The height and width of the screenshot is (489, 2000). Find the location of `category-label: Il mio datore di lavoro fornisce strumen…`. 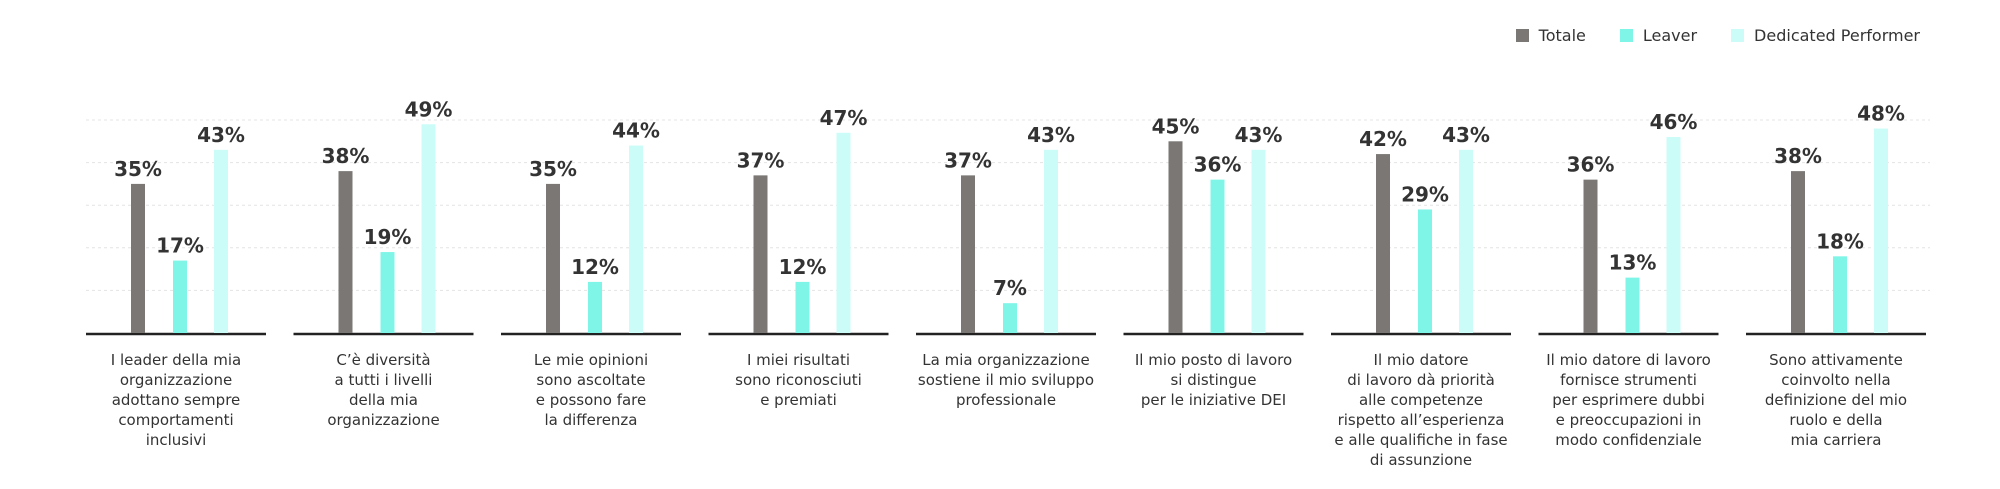

category-label: Il mio datore di lavoro fornisce strumen… is located at coordinates (1628, 400).